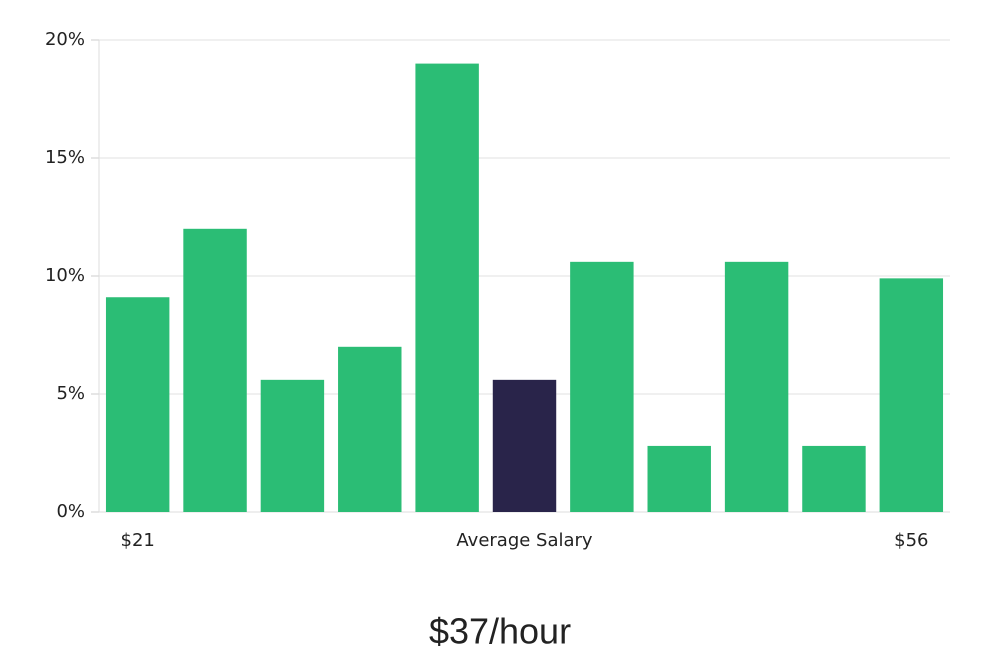 This screenshot has height=664, width=1000. What do you see at coordinates (138, 540) in the screenshot?
I see `x-tick-label: $21` at bounding box center [138, 540].